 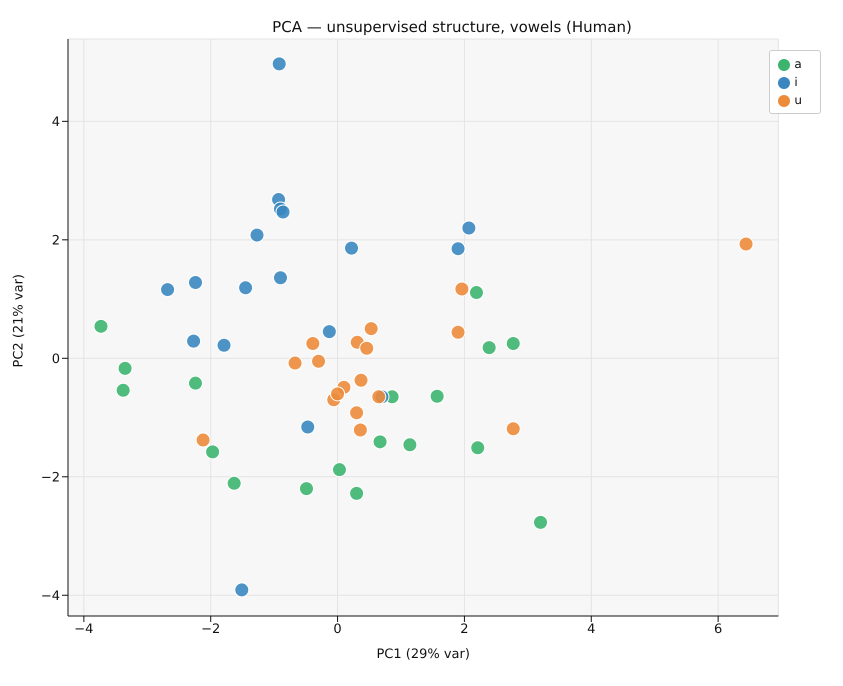 What do you see at coordinates (84, 630) in the screenshot?
I see `x-tick-label: −4` at bounding box center [84, 630].